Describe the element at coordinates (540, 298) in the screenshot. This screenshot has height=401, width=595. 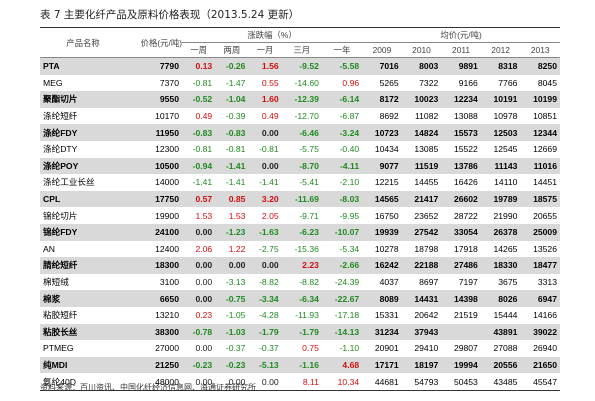
I see `average: 6947` at that location.